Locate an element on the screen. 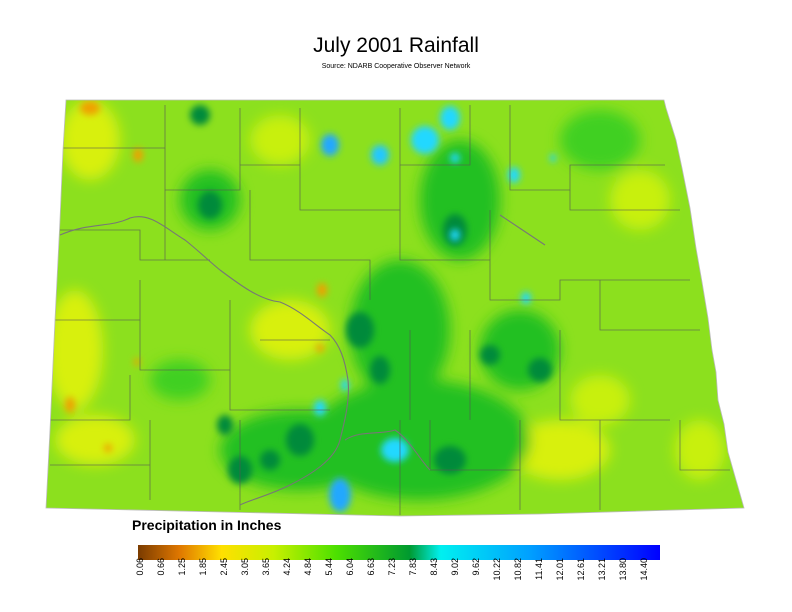  map-title: July 2001 Rainfall is located at coordinates (396, 45).